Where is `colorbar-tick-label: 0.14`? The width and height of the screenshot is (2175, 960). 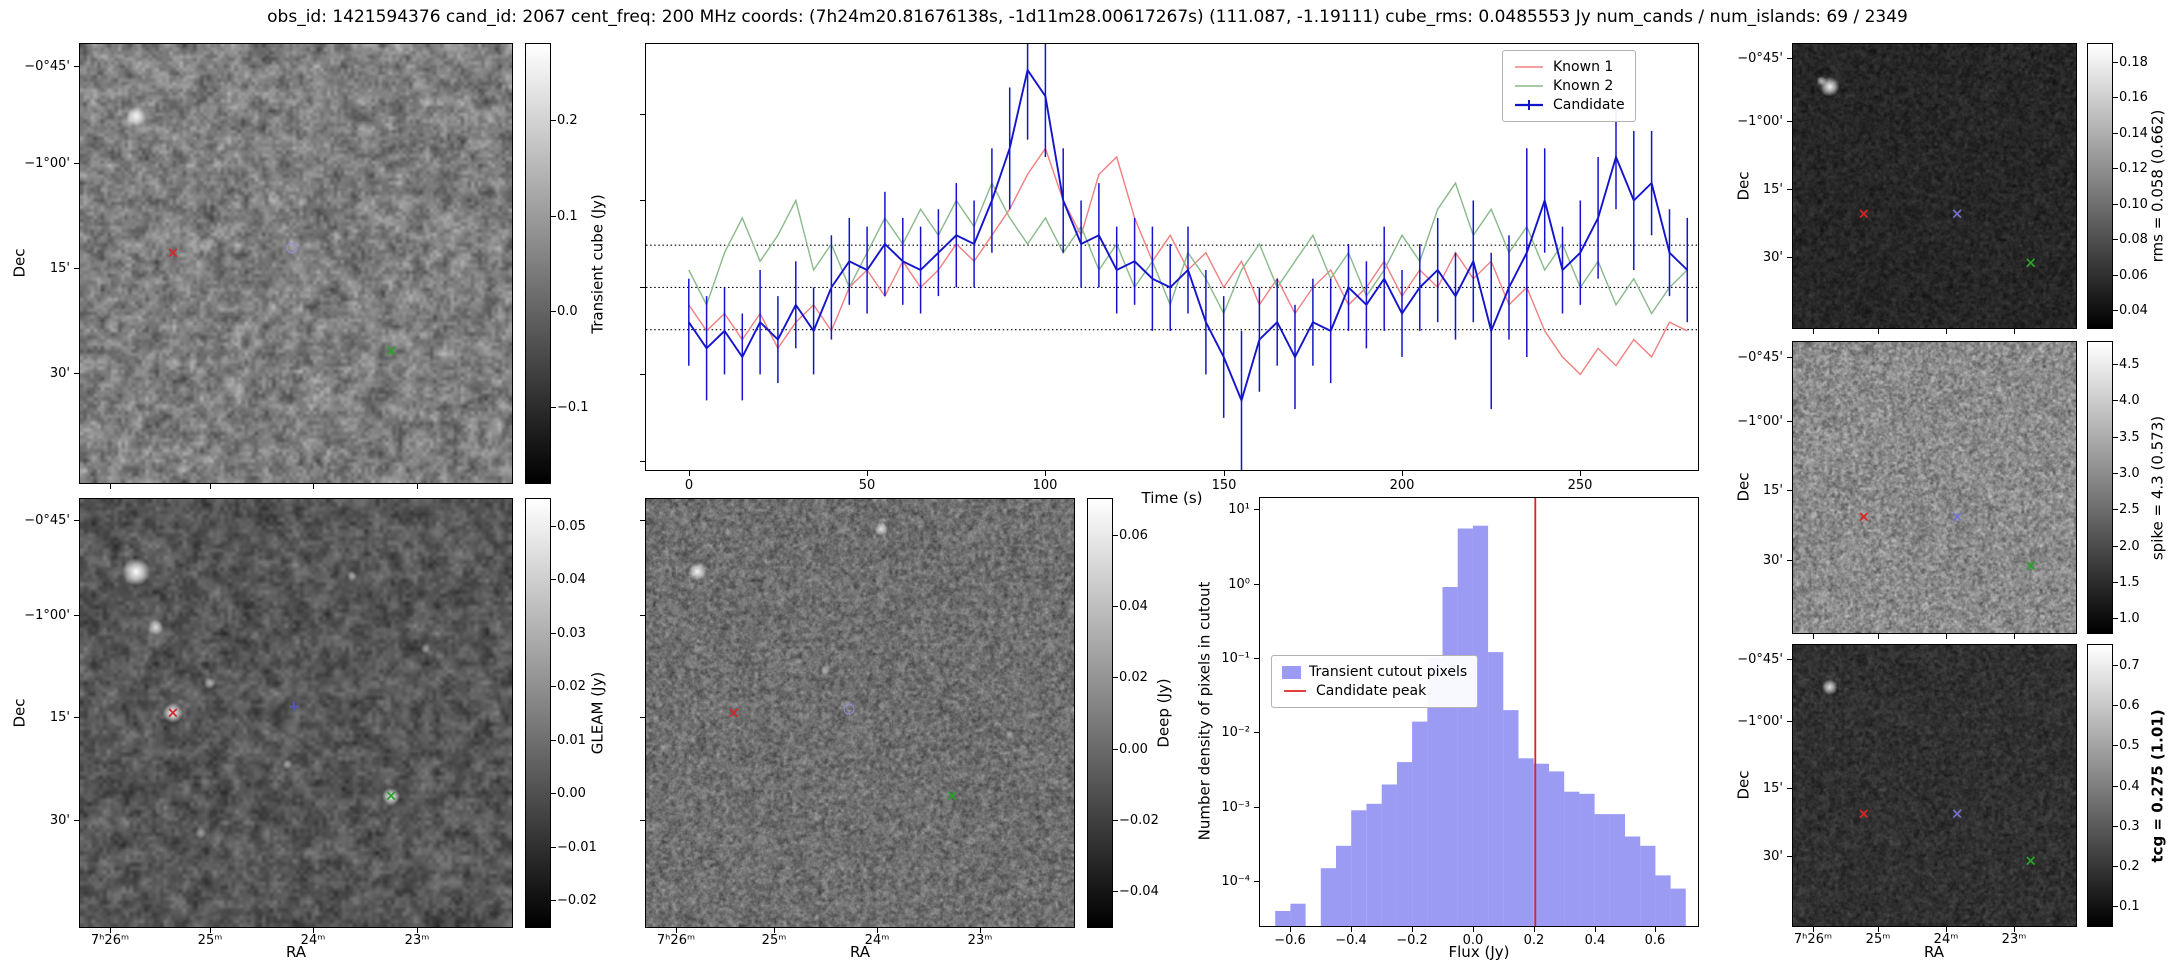 colorbar-tick-label: 0.14 is located at coordinates (2133, 133).